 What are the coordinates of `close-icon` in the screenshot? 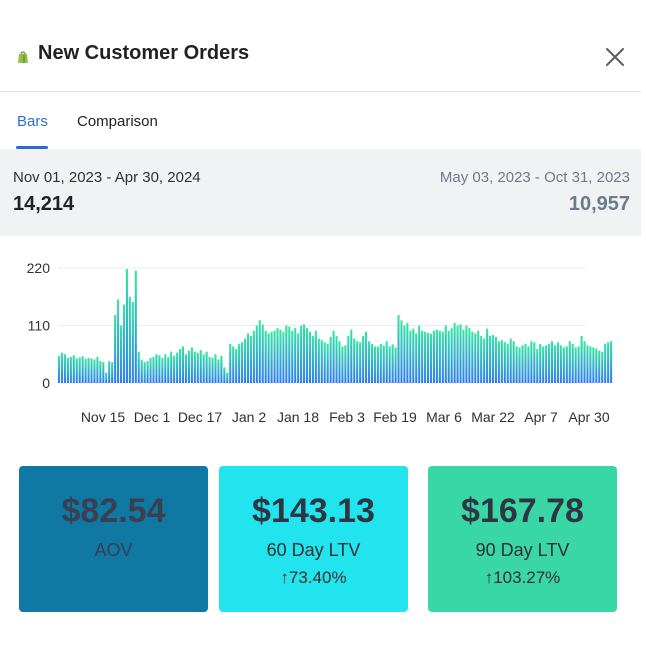 It's located at (615, 57).